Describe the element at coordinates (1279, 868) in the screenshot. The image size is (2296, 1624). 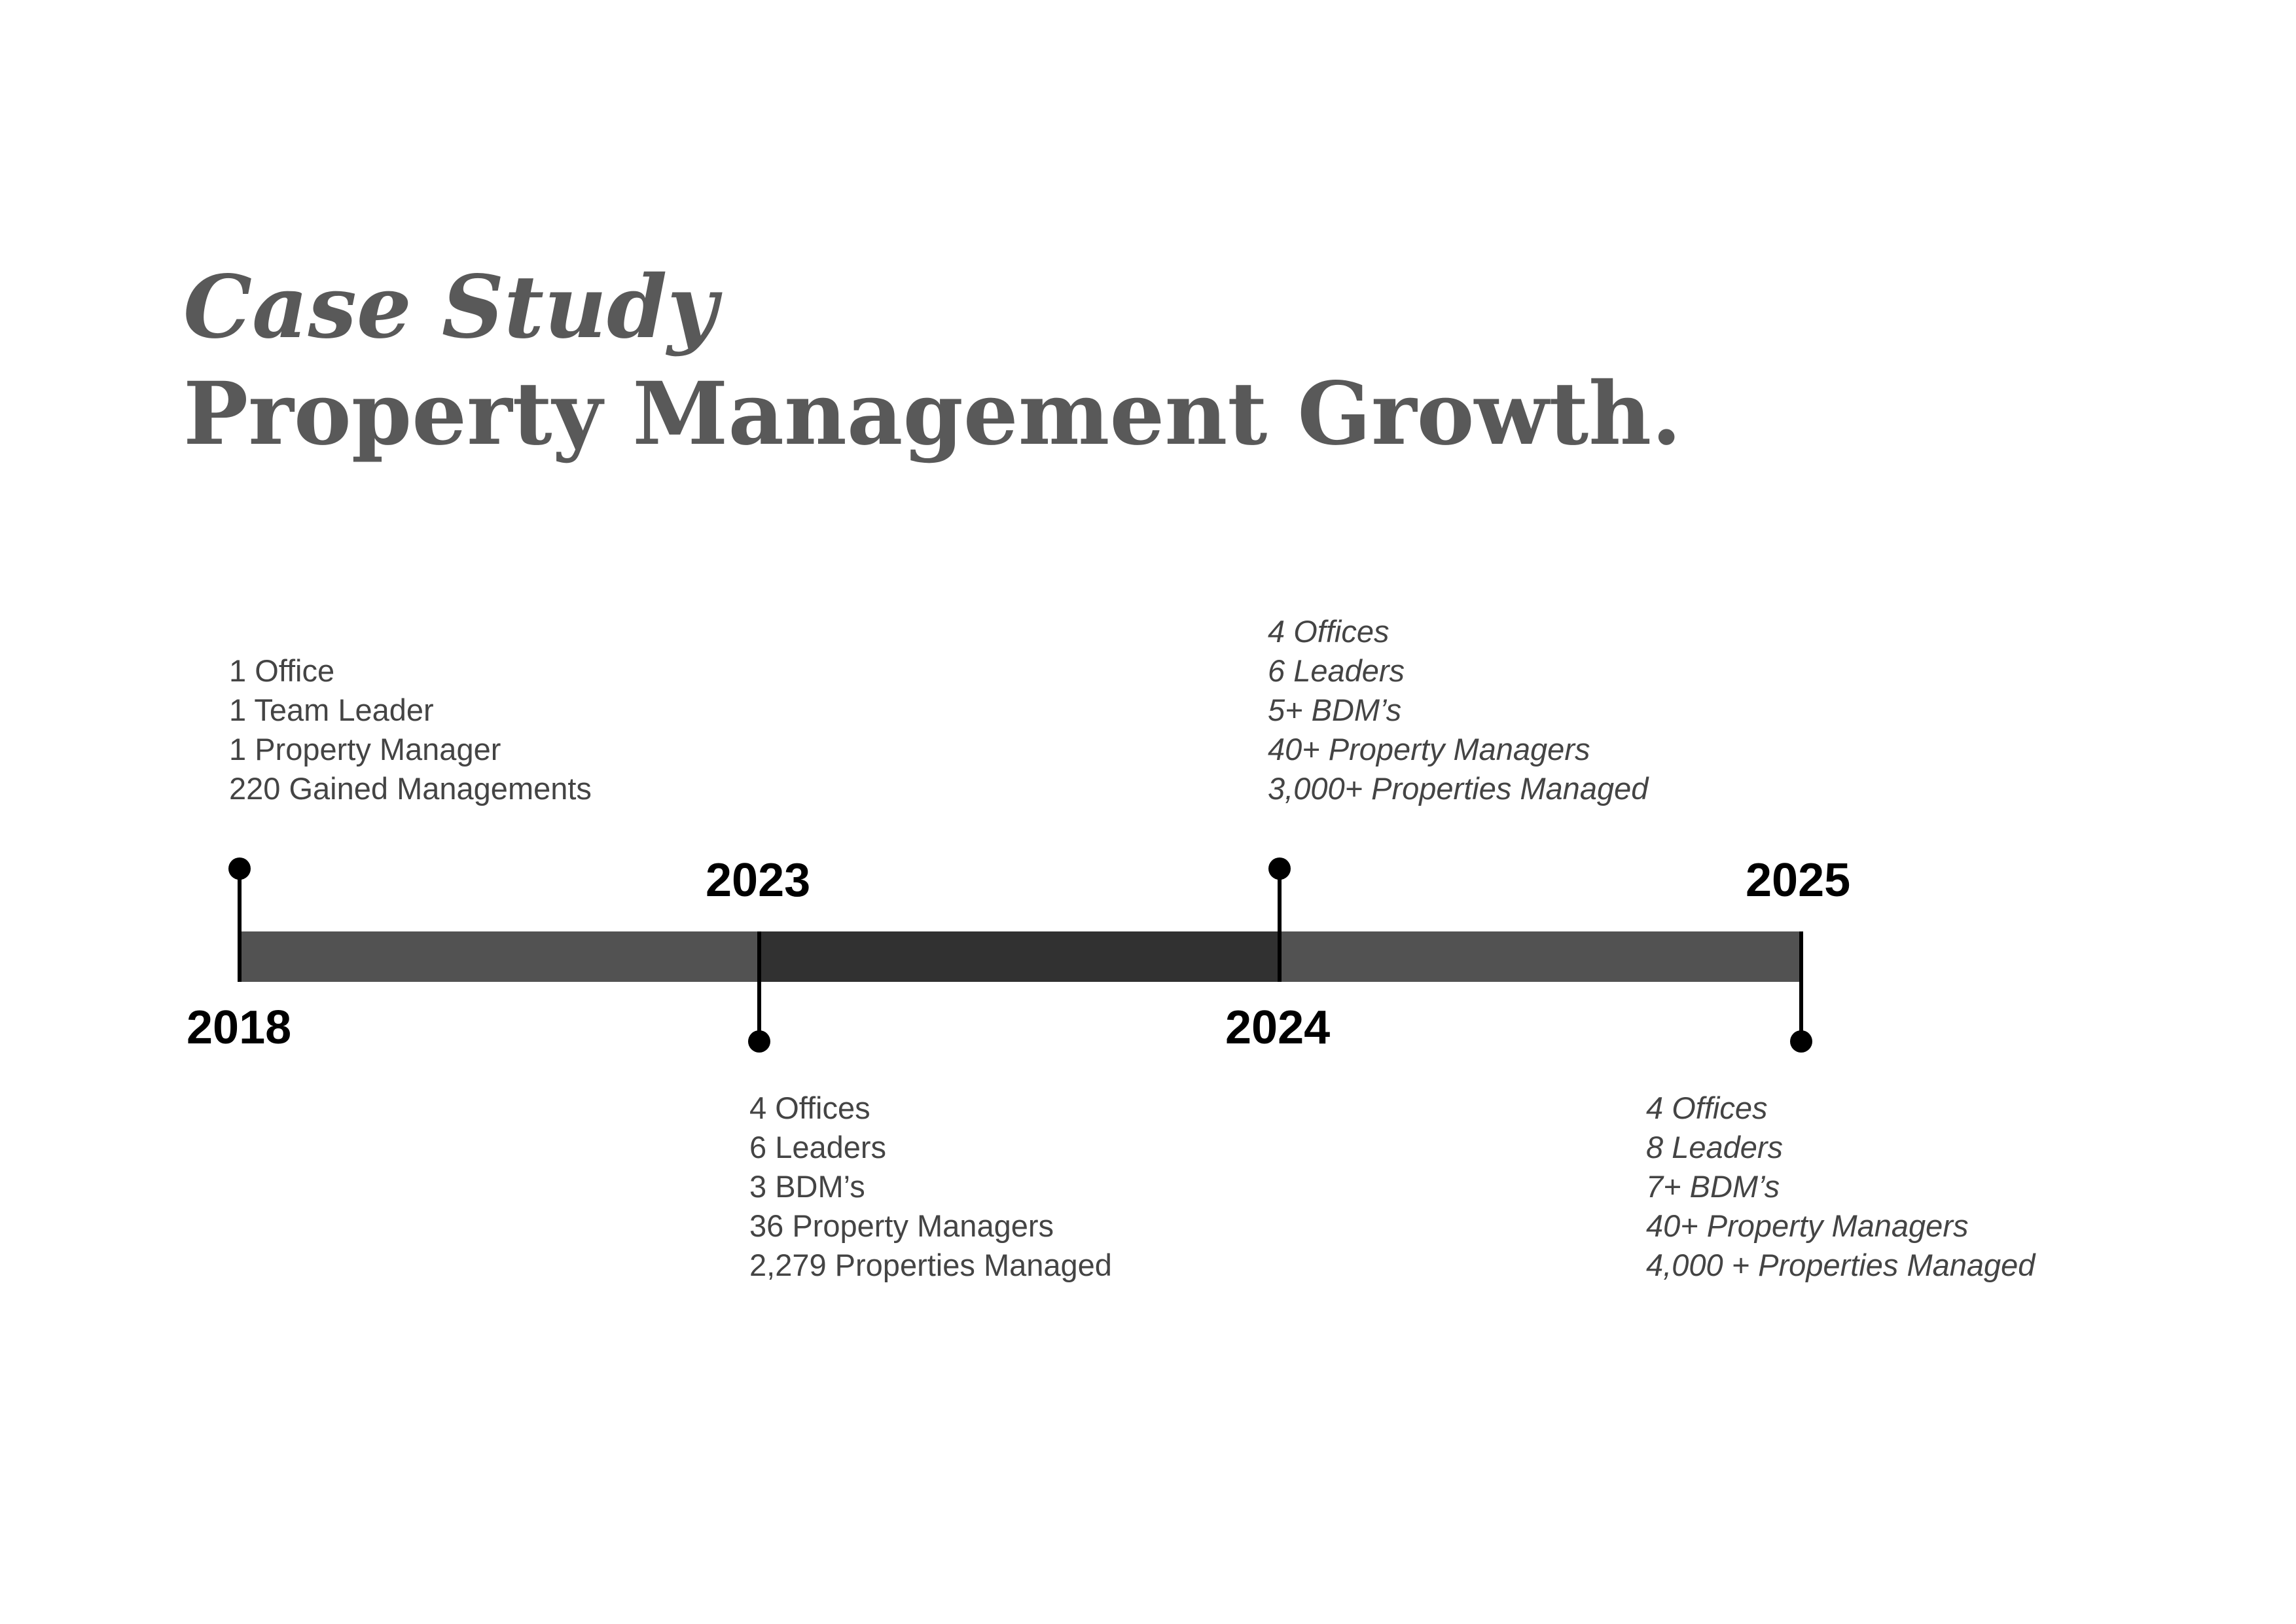
I see `marker-dot-2024` at that location.